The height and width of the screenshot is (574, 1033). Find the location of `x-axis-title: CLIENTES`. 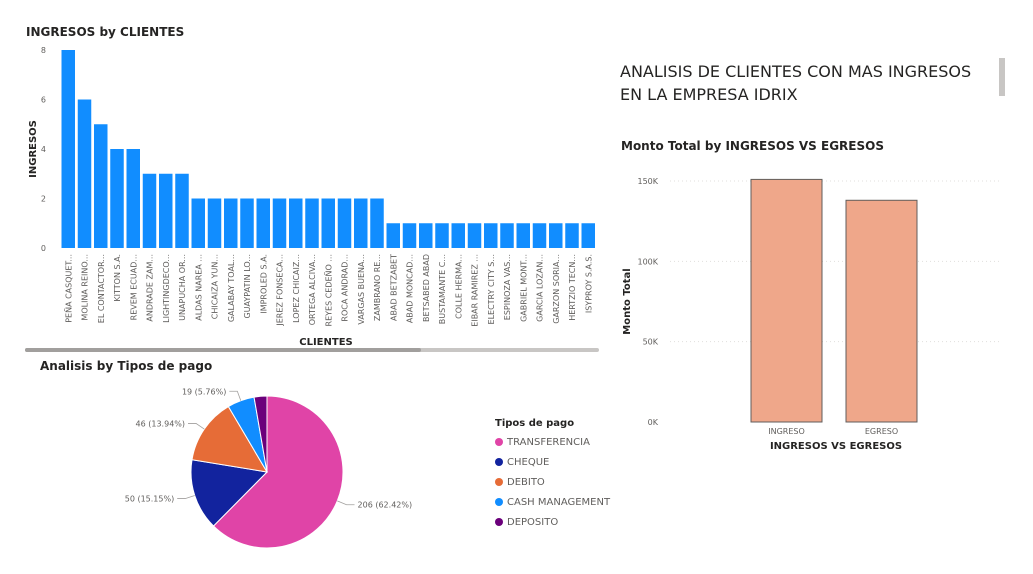

x-axis-title: CLIENTES is located at coordinates (326, 342).